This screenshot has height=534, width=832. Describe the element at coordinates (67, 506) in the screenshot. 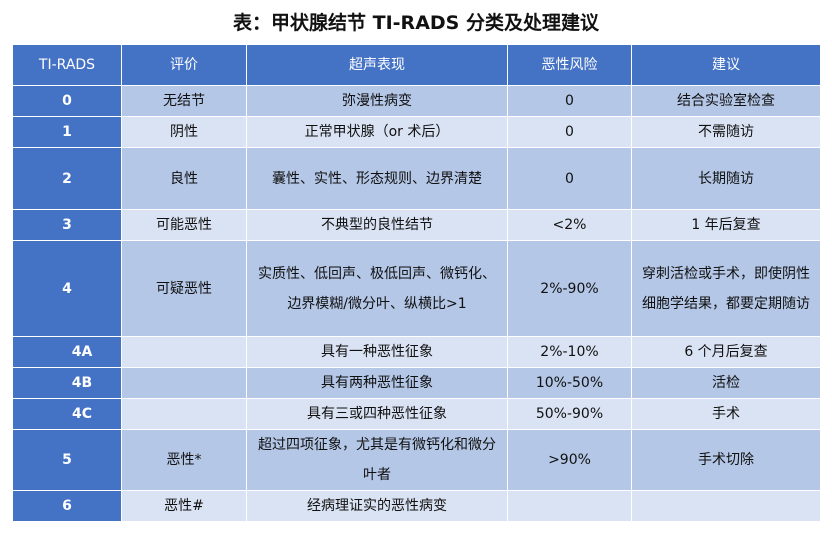

I see `cell-category: 6` at that location.